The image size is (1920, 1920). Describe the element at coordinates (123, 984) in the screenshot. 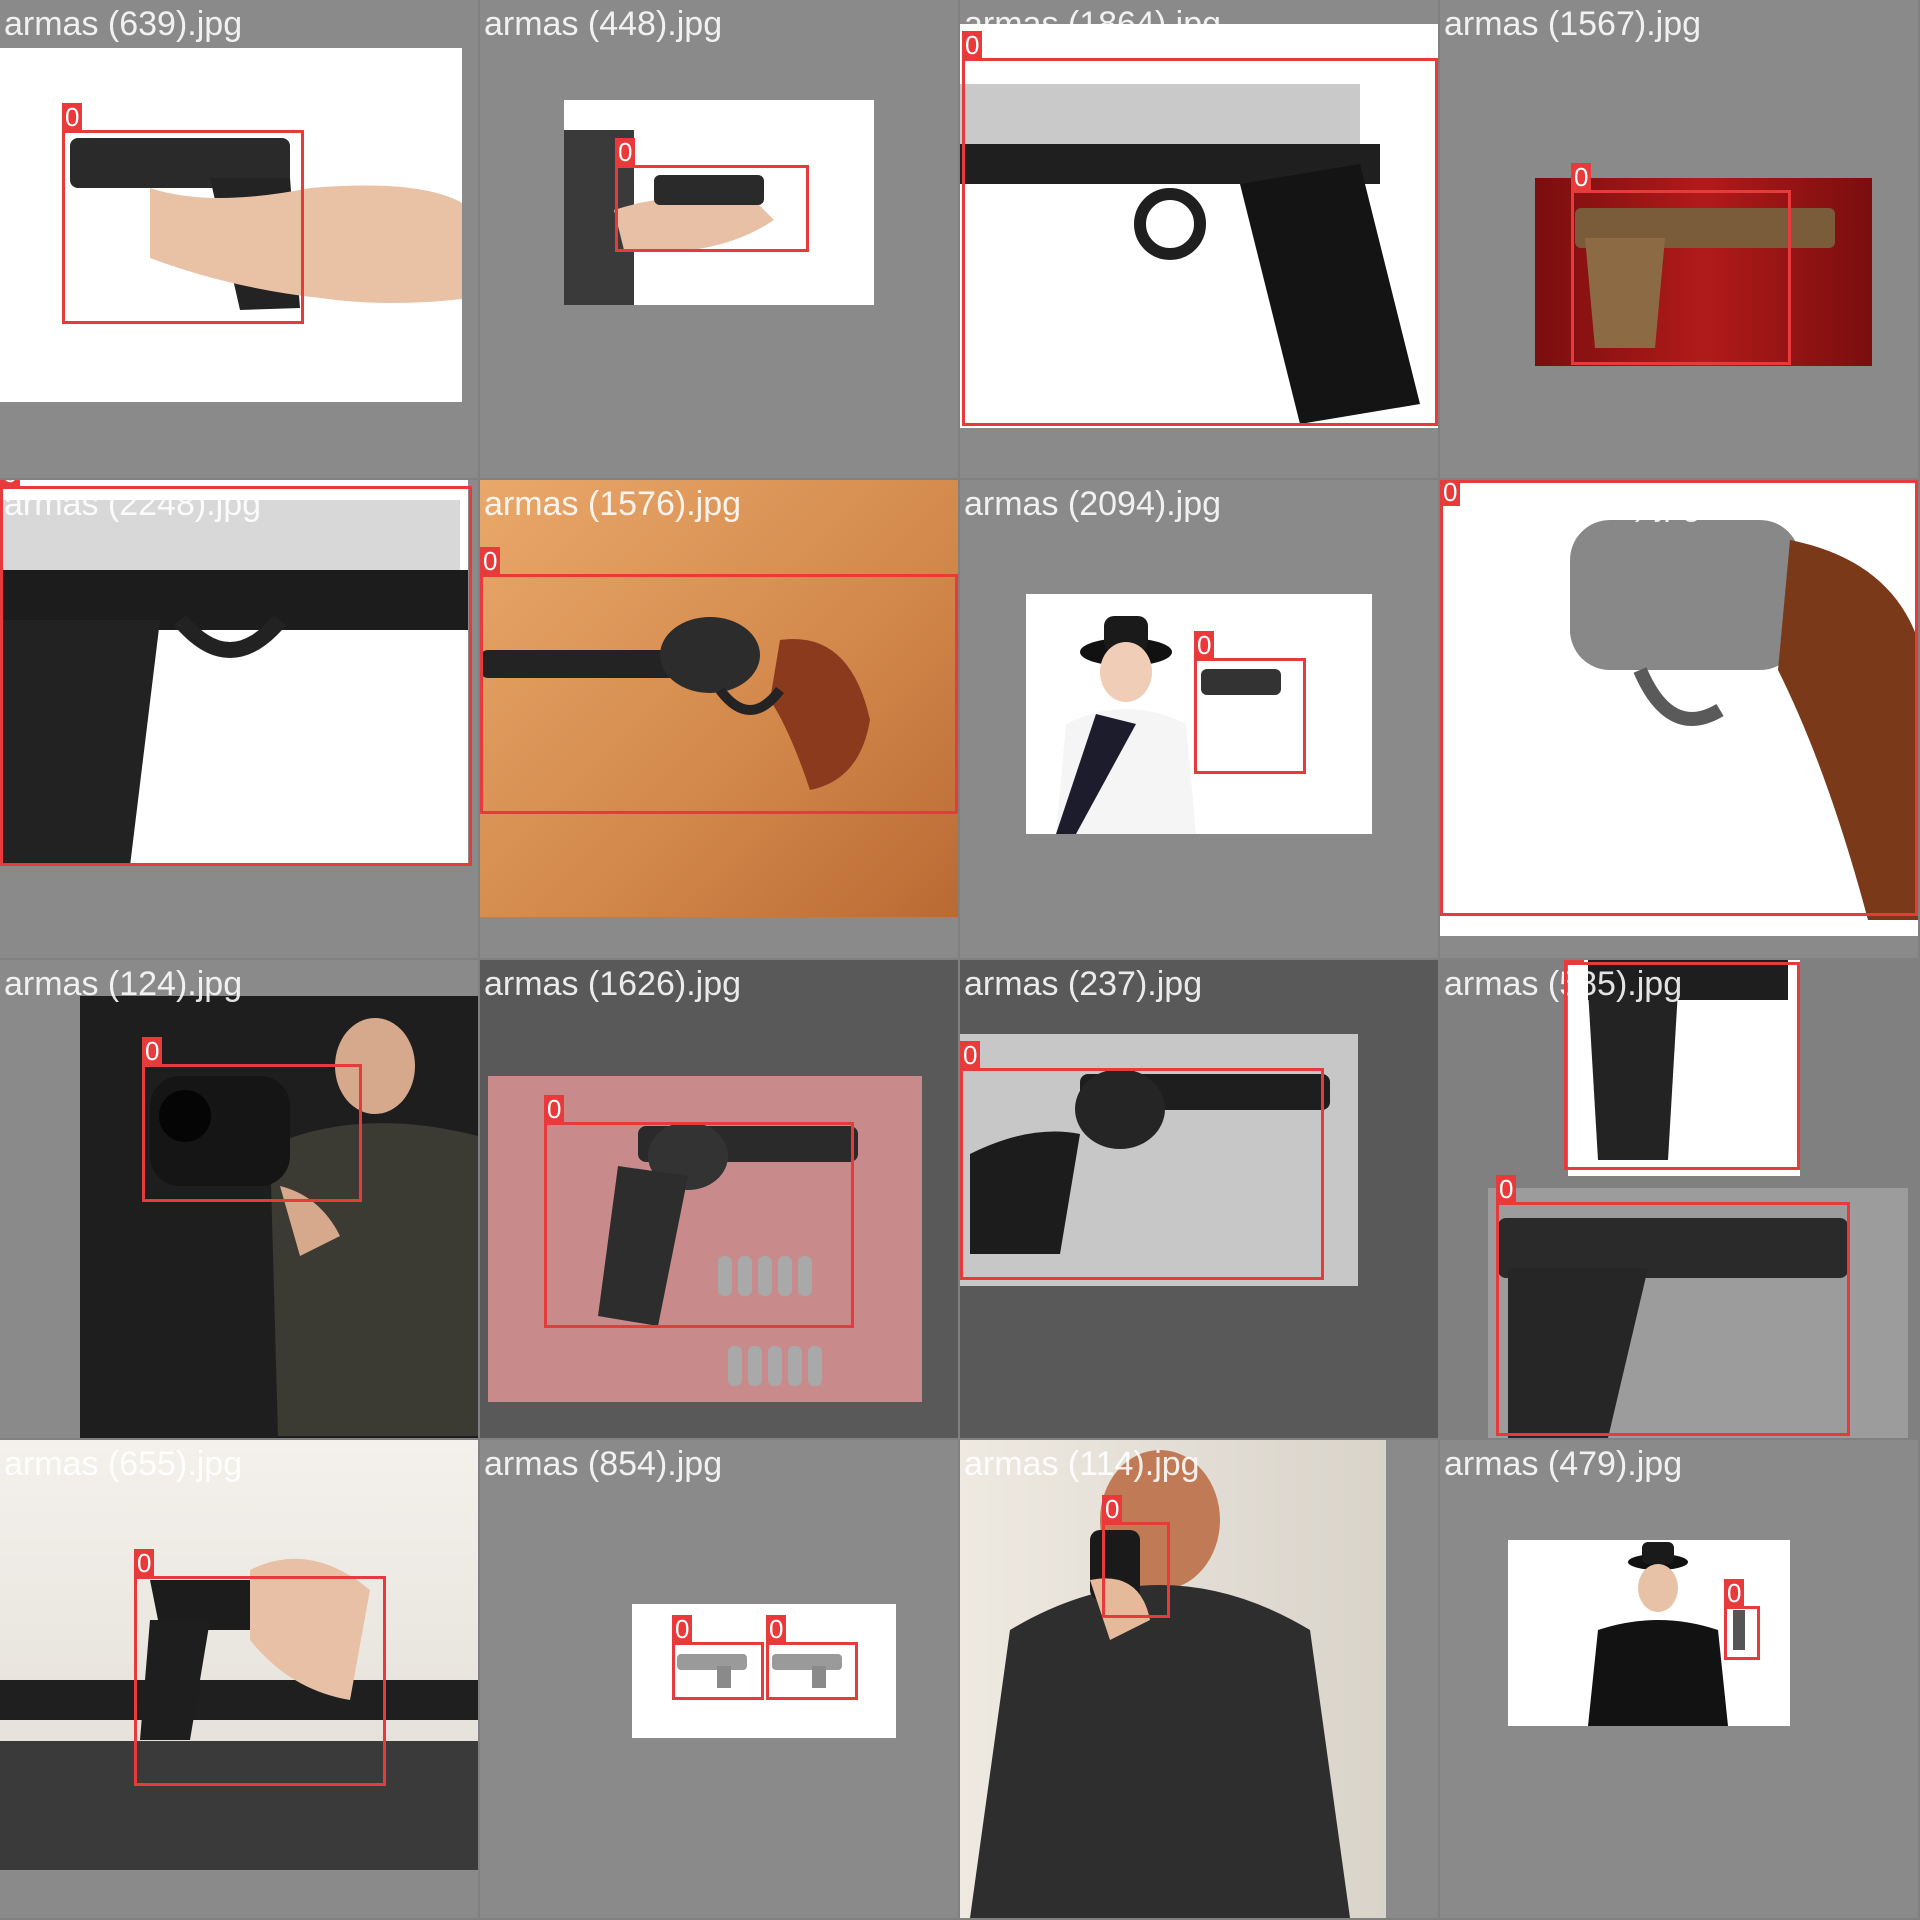

I see `tile-filename: armas (124).jpg` at that location.